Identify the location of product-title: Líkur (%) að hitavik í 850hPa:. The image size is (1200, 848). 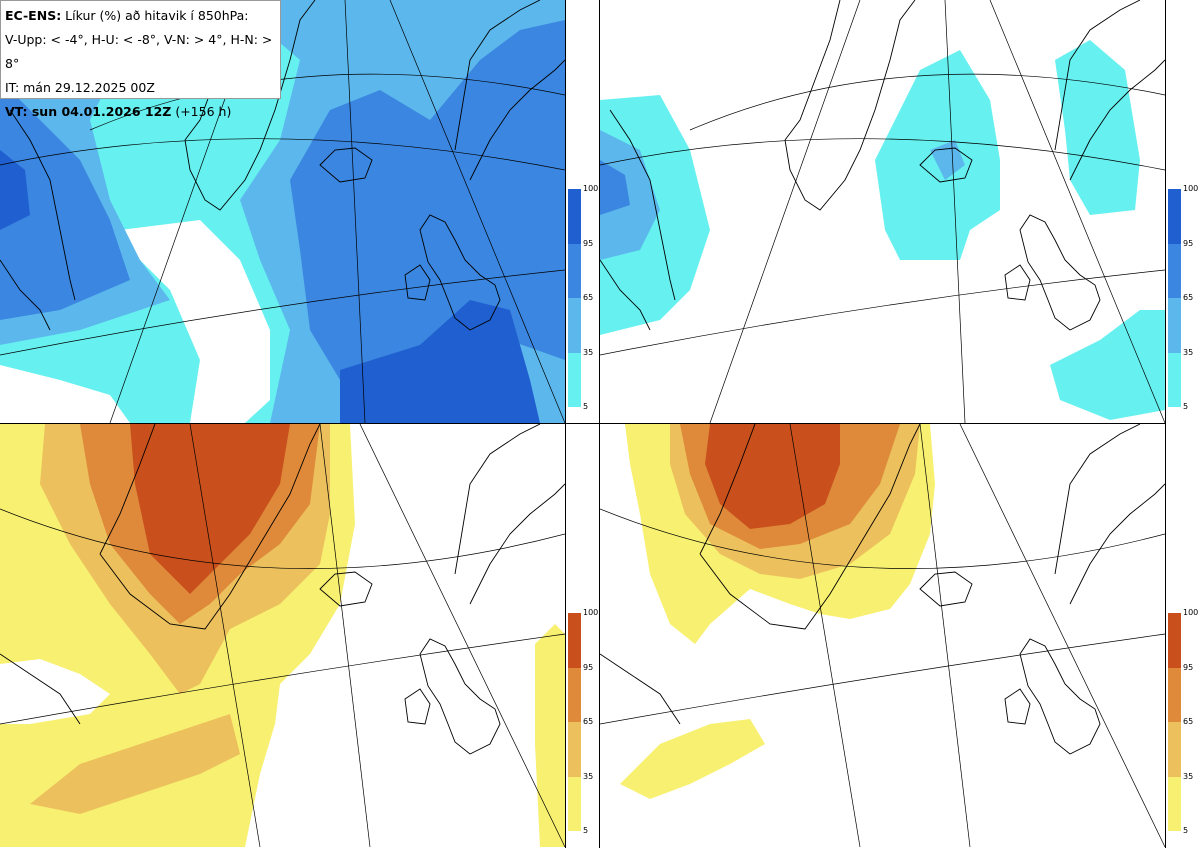
(155, 15).